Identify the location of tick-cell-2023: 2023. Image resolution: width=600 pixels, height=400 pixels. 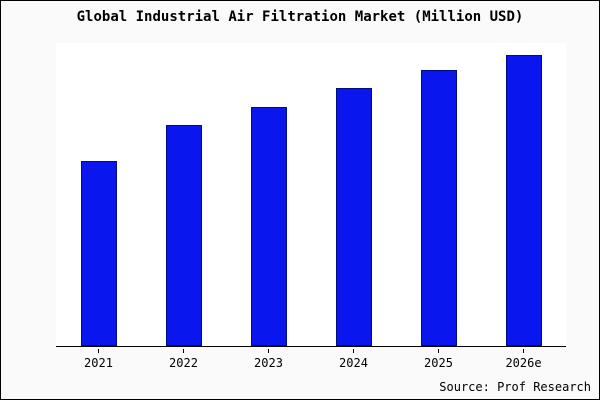
(268, 362).